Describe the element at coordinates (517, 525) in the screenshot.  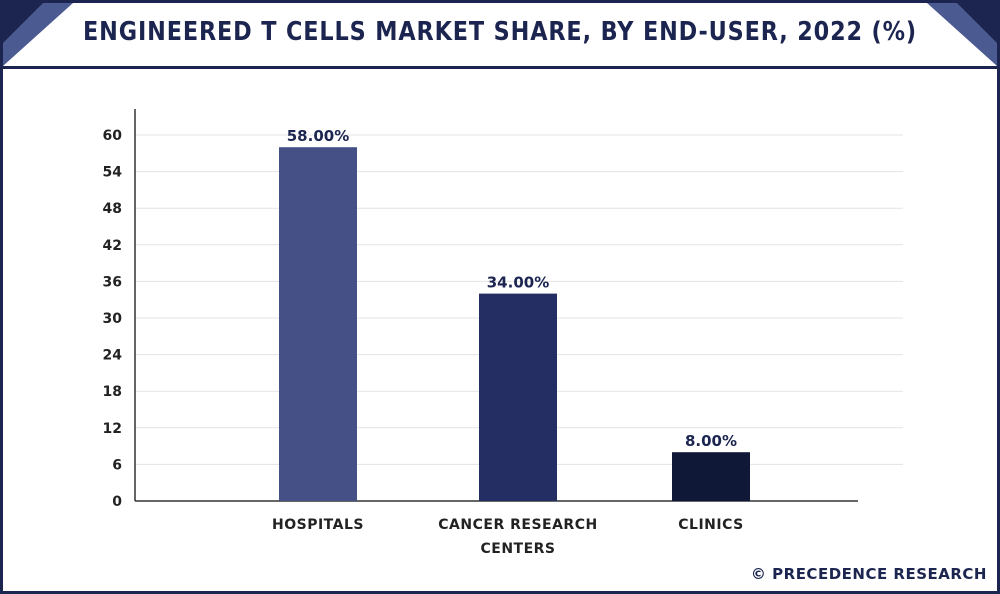
I see `x-tick-label: CANCER RESEARCH` at that location.